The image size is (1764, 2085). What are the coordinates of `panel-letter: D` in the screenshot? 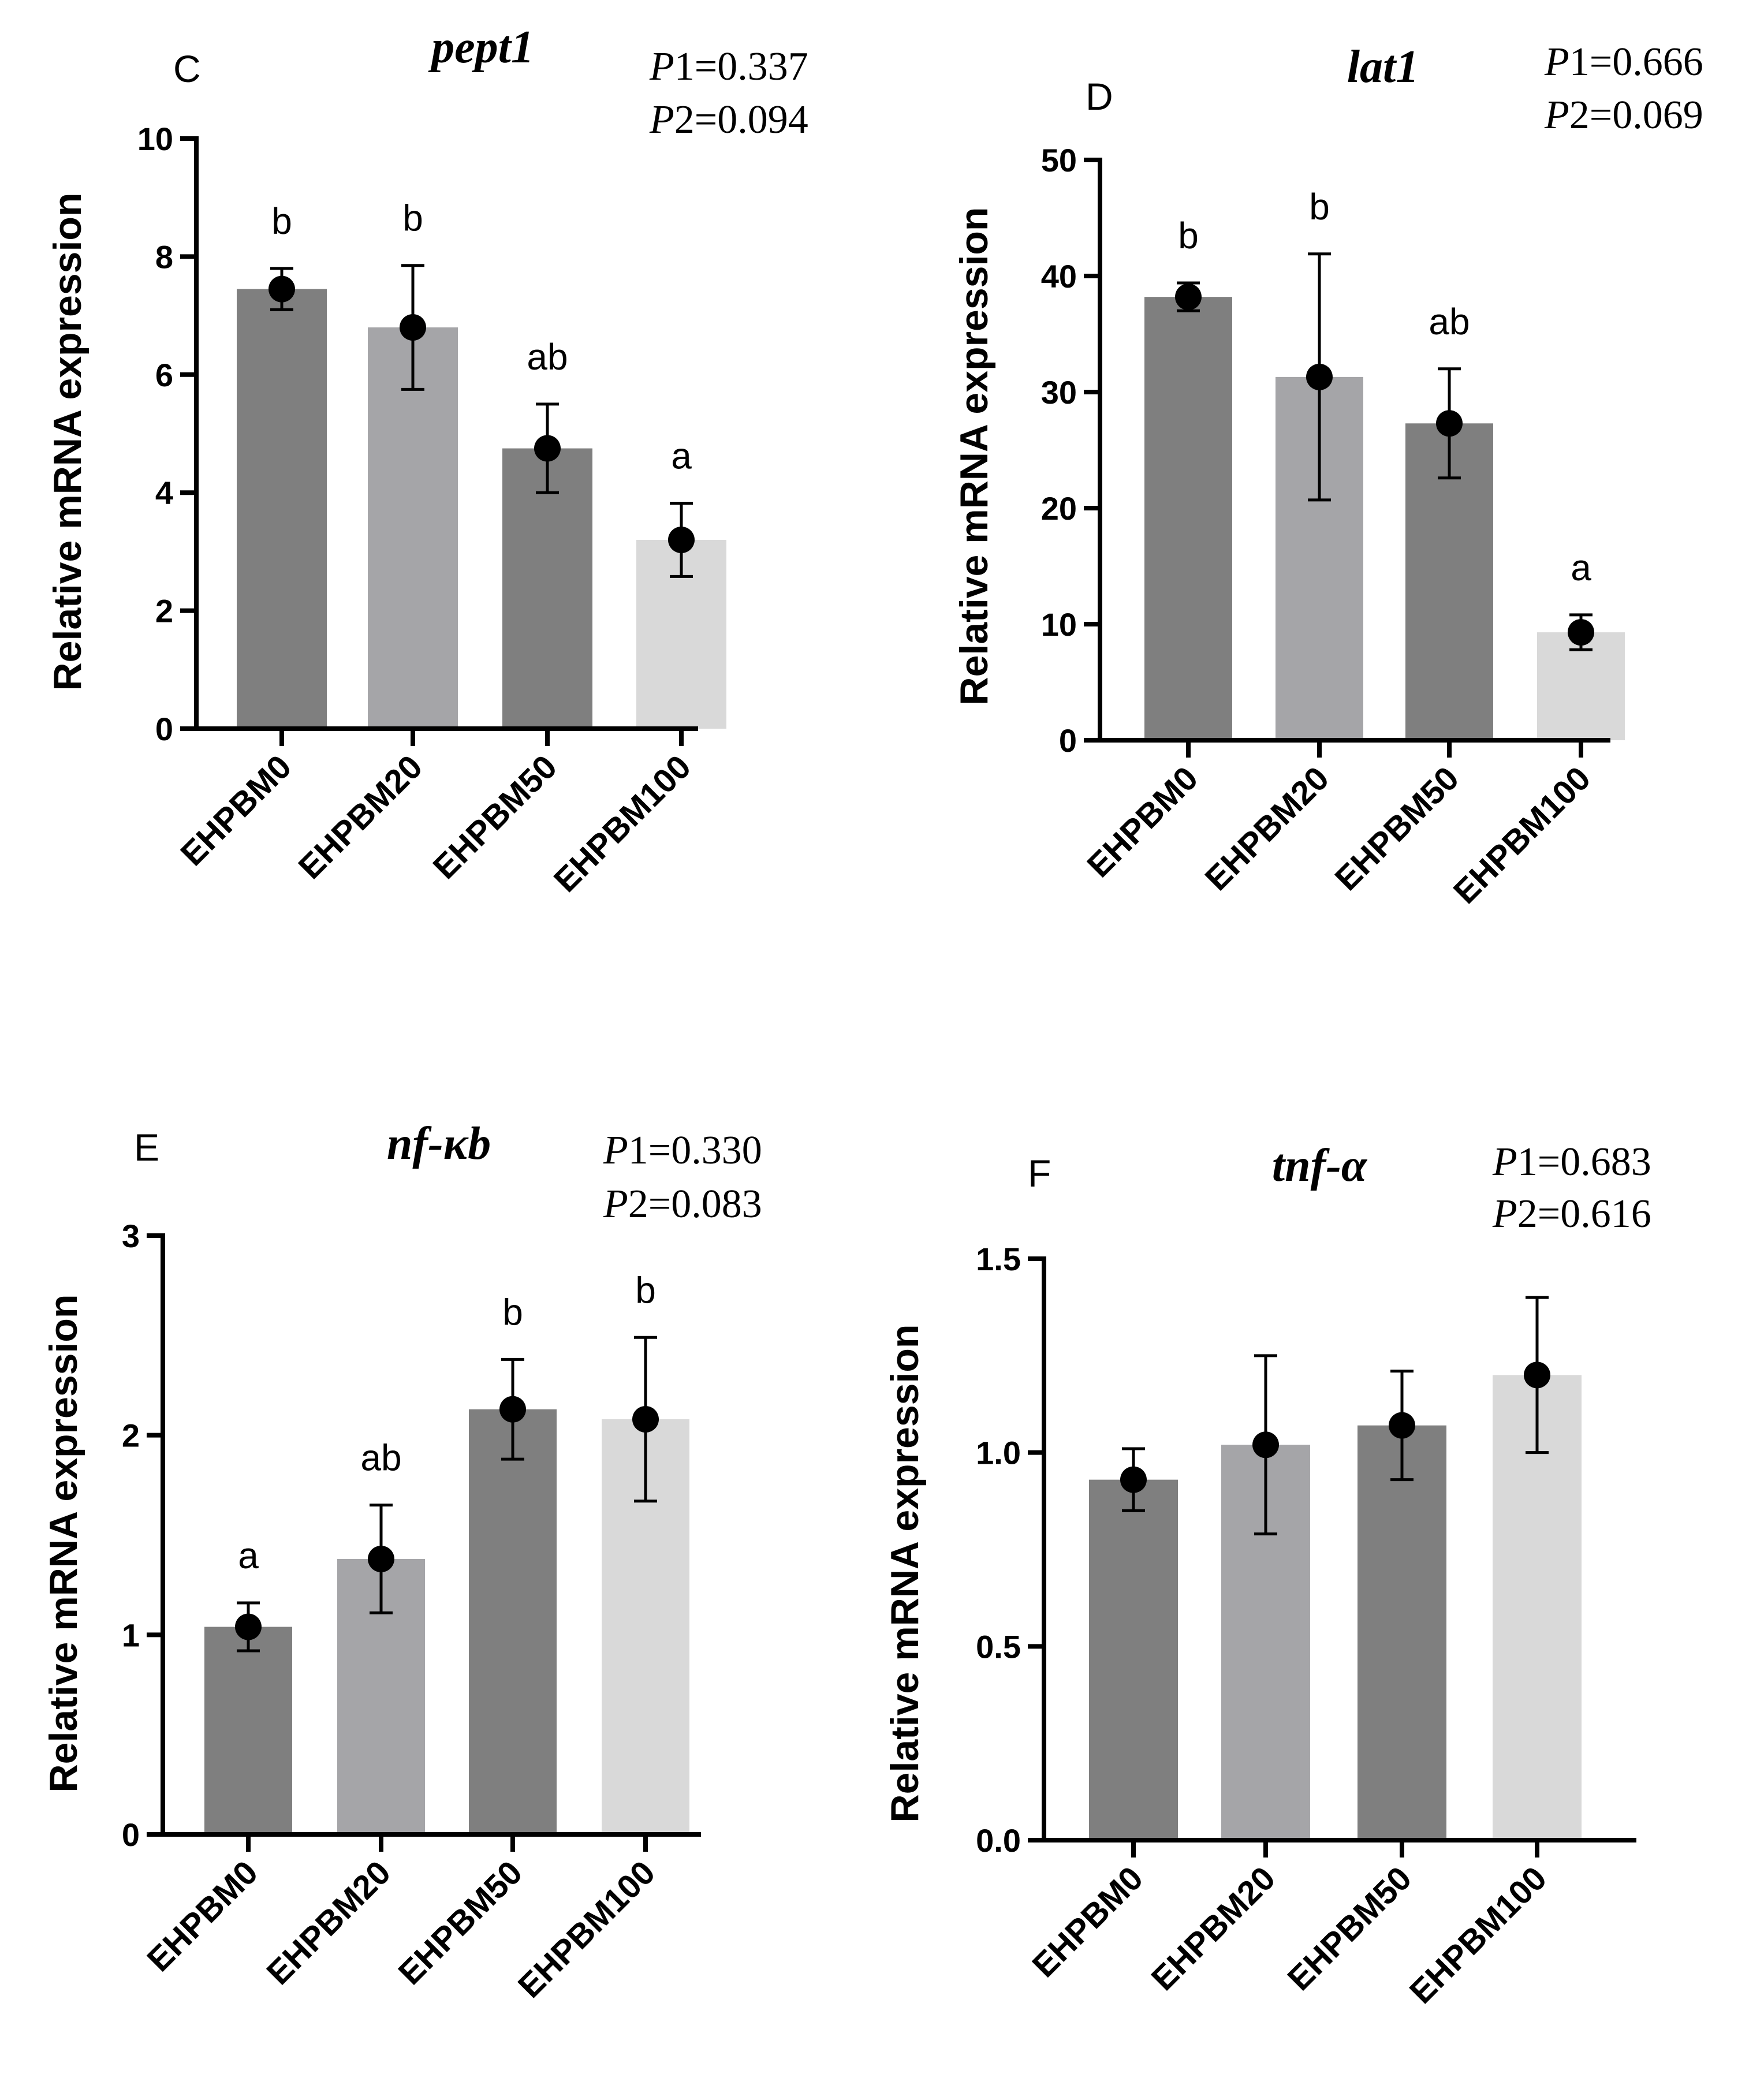 It's located at (1099, 97).